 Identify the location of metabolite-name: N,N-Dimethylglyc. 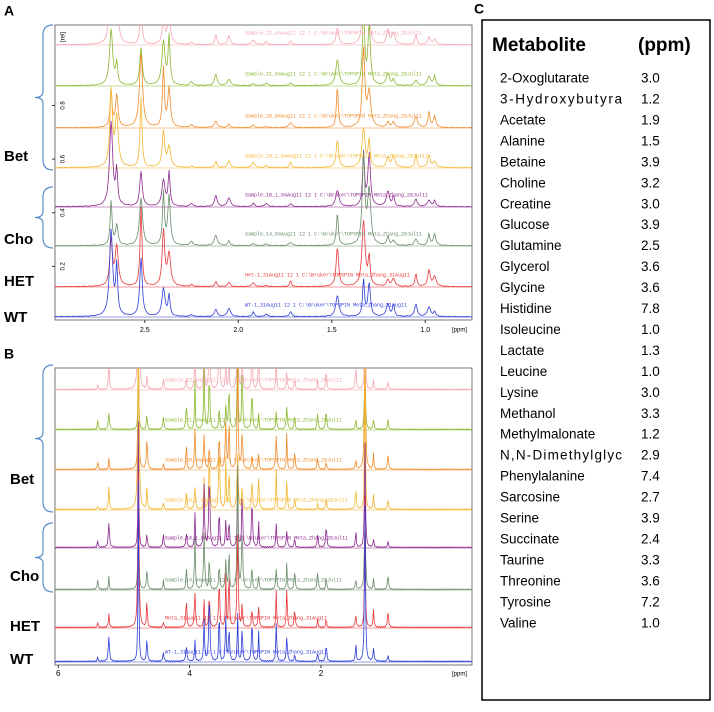
(561, 455).